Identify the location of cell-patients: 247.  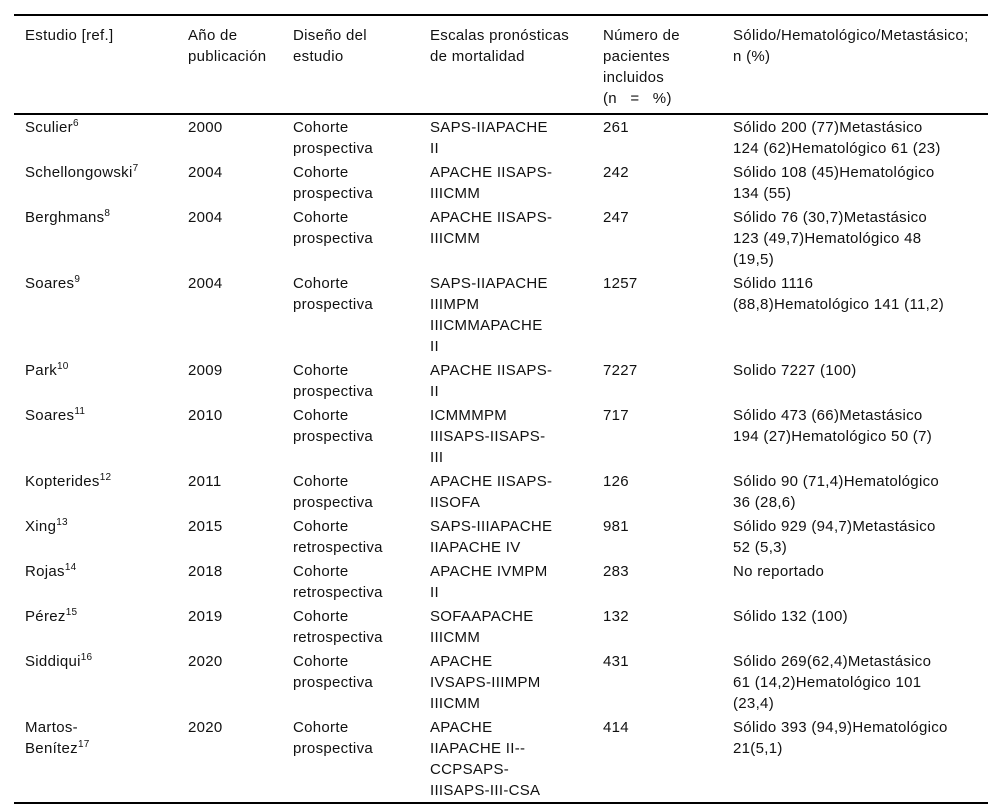
(616, 217).